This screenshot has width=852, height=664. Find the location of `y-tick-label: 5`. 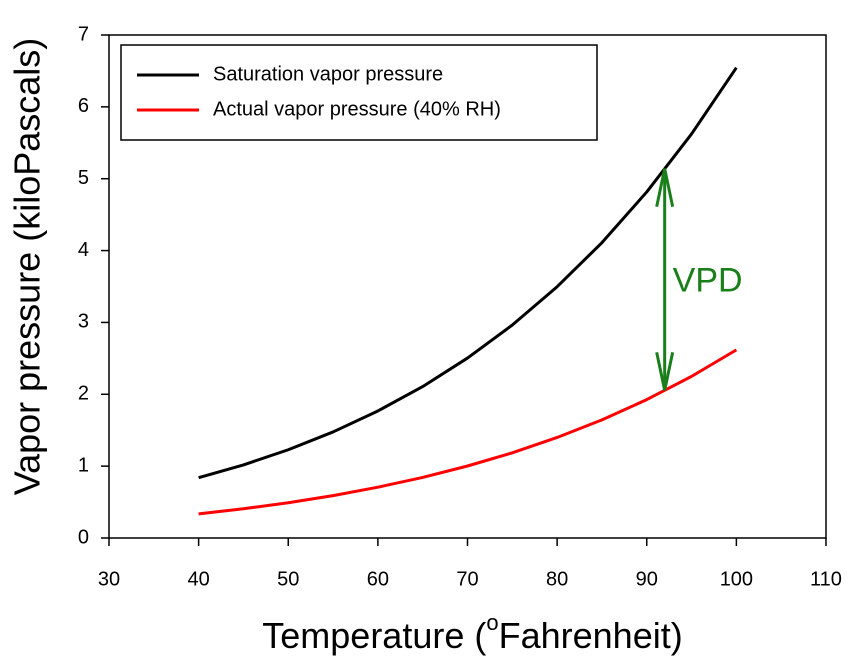

y-tick-label: 5 is located at coordinates (83, 178).